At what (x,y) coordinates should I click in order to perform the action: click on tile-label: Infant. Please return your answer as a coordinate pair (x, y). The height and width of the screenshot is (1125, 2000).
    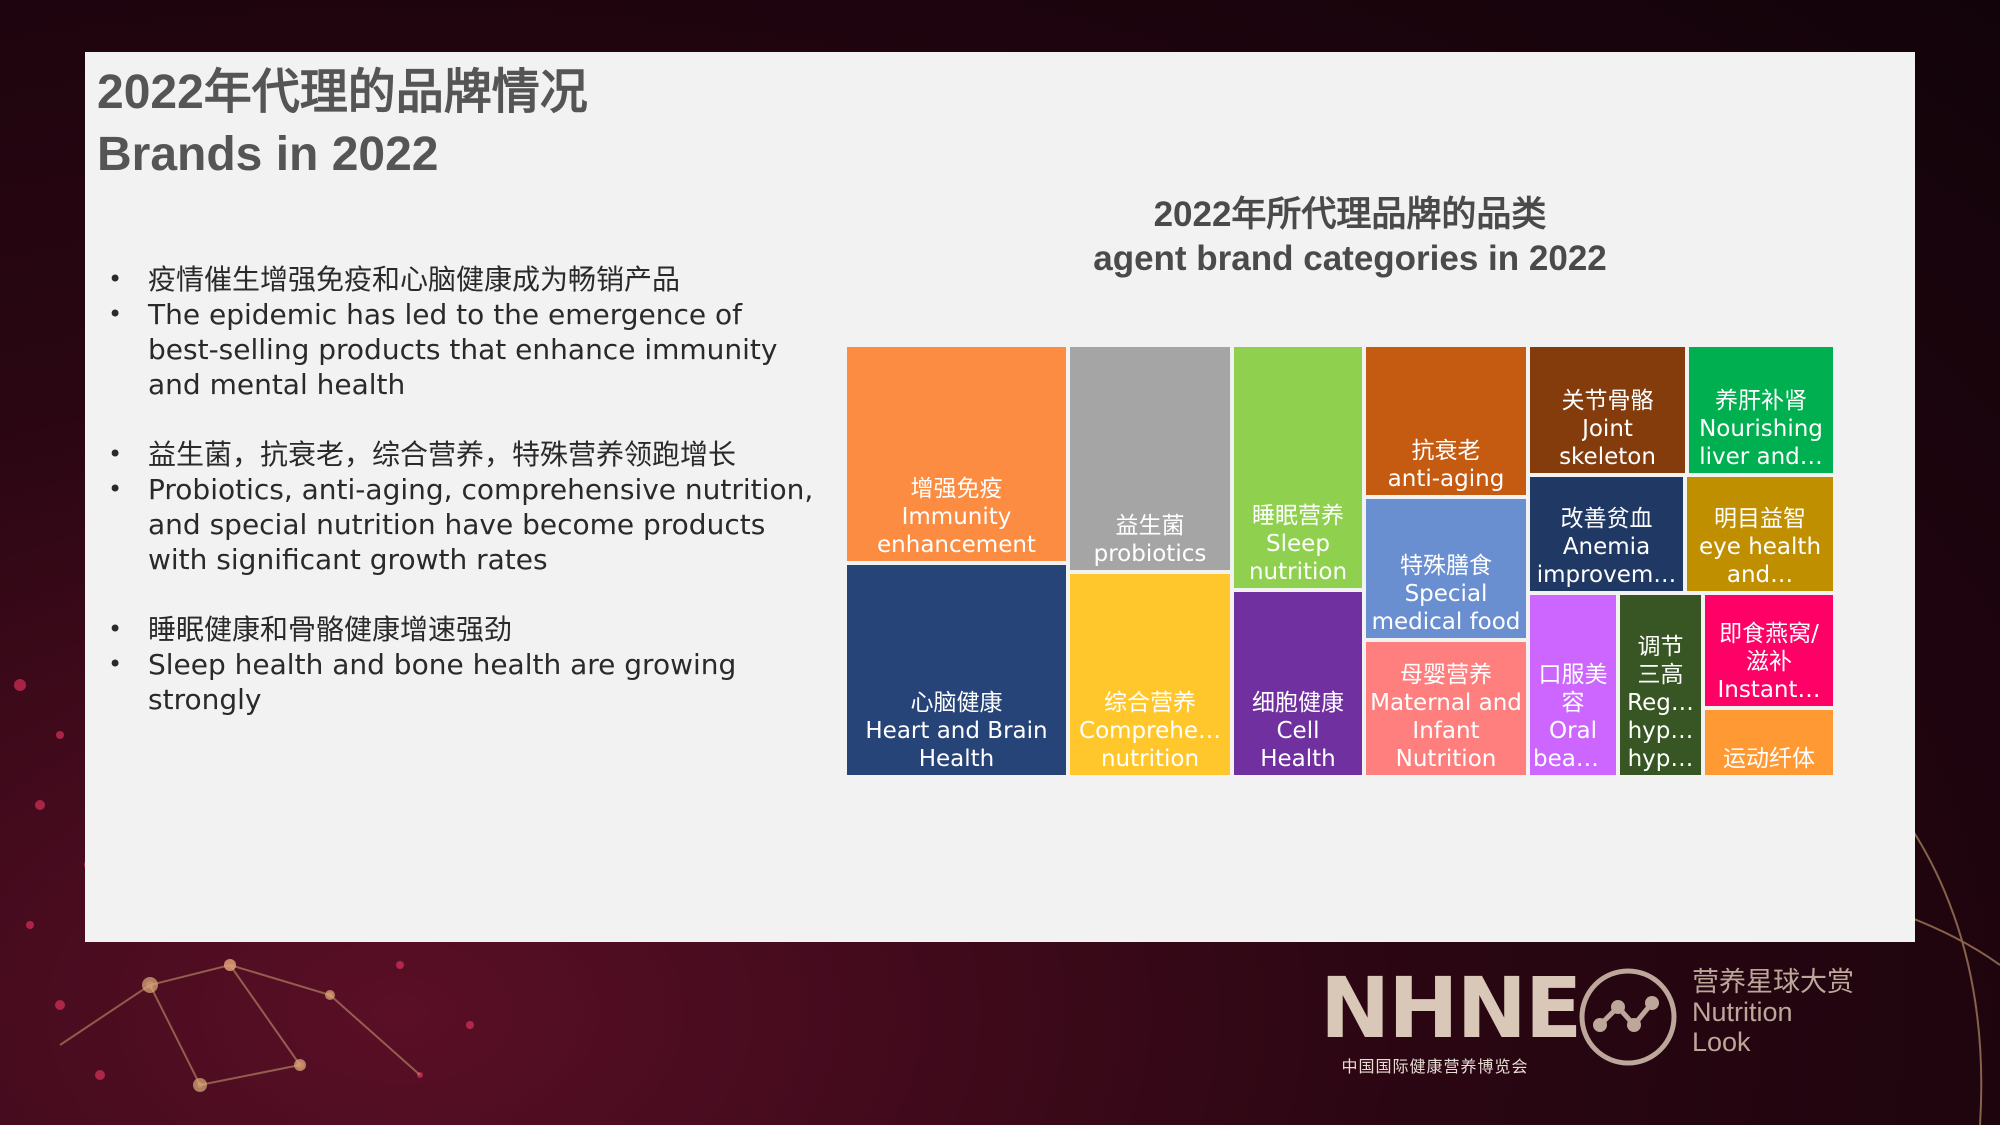
    Looking at the image, I should click on (1446, 731).